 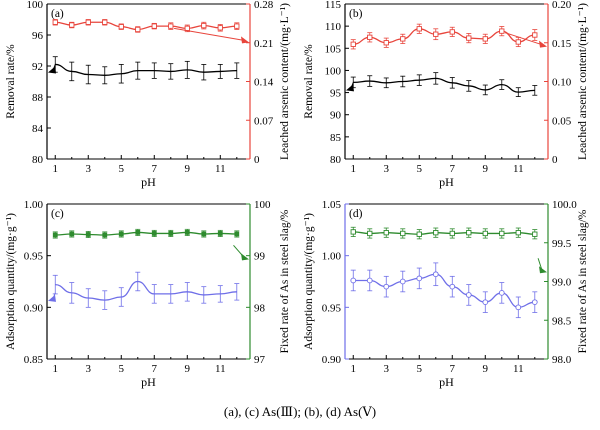 What do you see at coordinates (122, 369) in the screenshot?
I see `x-tick-label: 5` at bounding box center [122, 369].